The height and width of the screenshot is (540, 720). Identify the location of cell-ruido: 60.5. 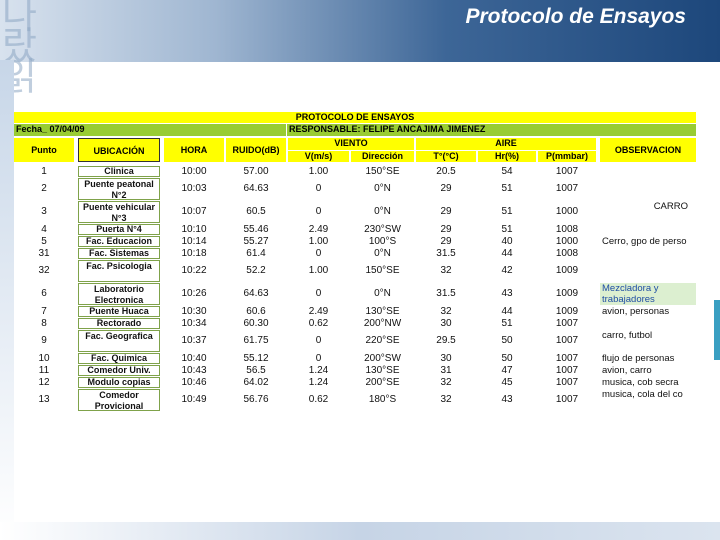
(256, 211).